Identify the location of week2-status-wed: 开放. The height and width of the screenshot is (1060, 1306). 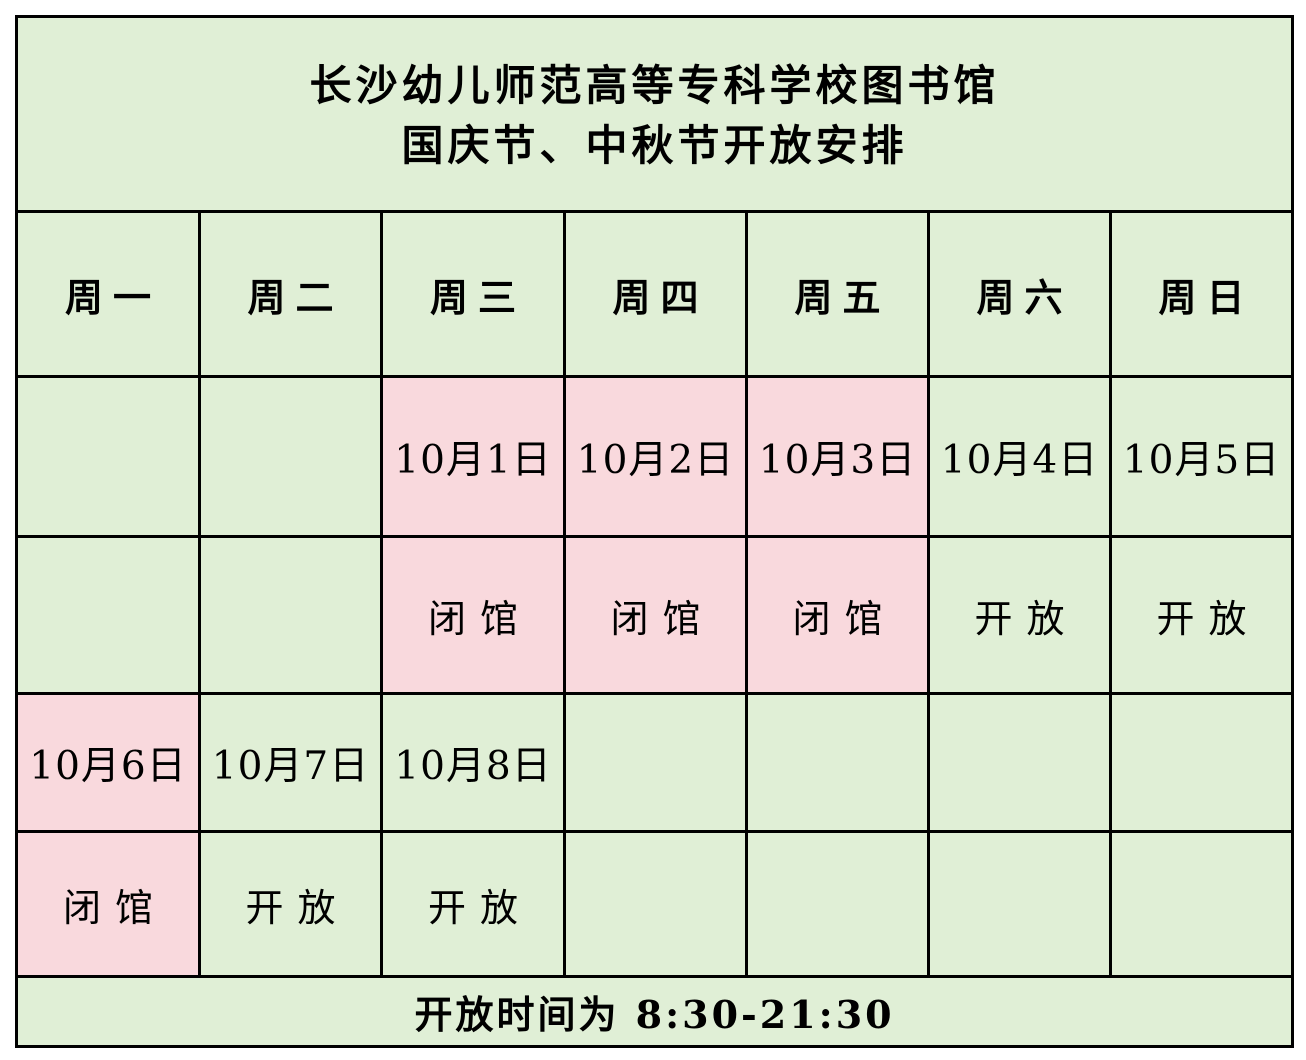
(473, 904).